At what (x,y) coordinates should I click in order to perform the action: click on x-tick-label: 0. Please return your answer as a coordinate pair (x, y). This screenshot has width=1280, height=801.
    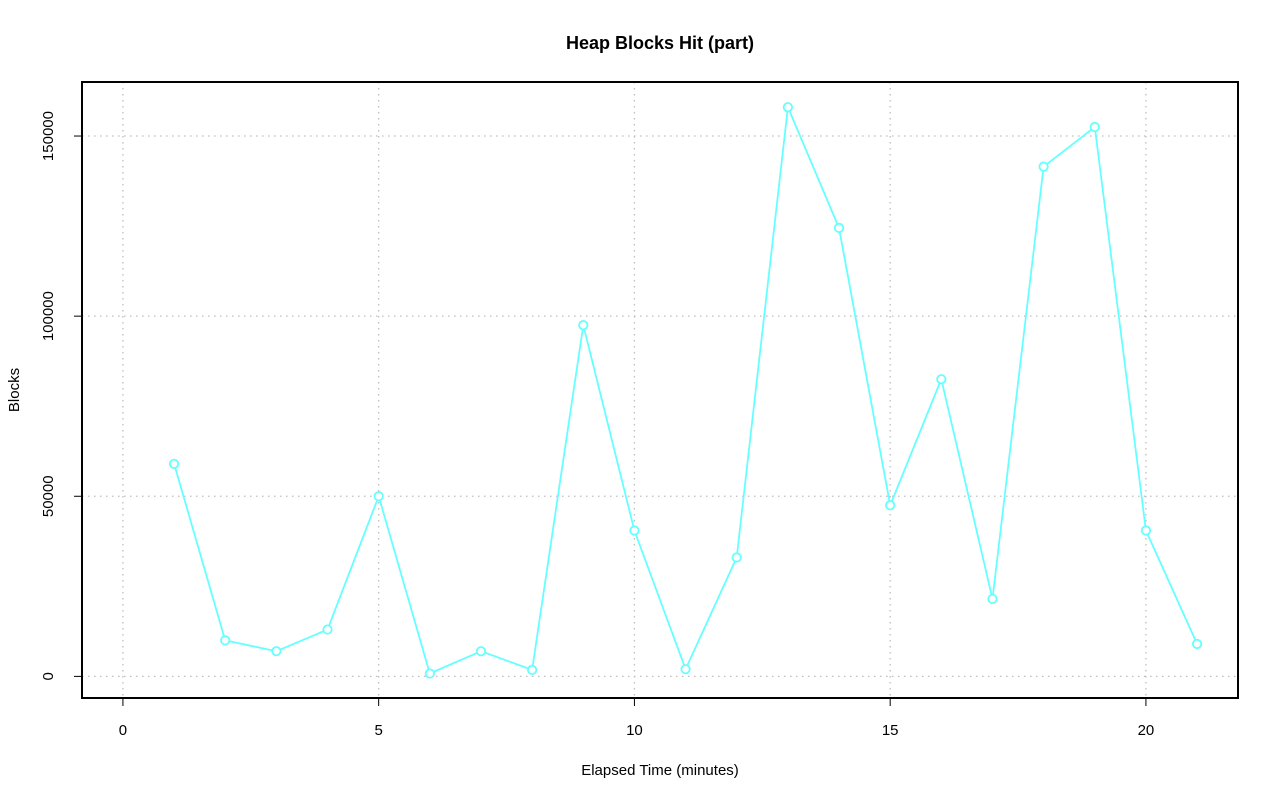
    Looking at the image, I should click on (123, 730).